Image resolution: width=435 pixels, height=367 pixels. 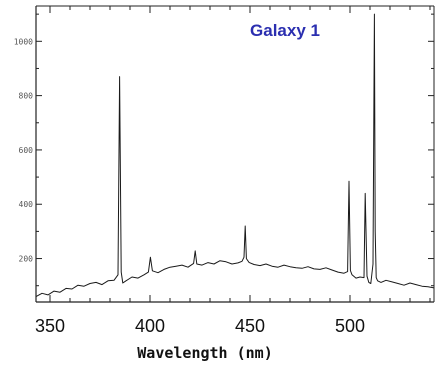 I want to click on y-tick-label-400: 400, so click(x=26, y=204).